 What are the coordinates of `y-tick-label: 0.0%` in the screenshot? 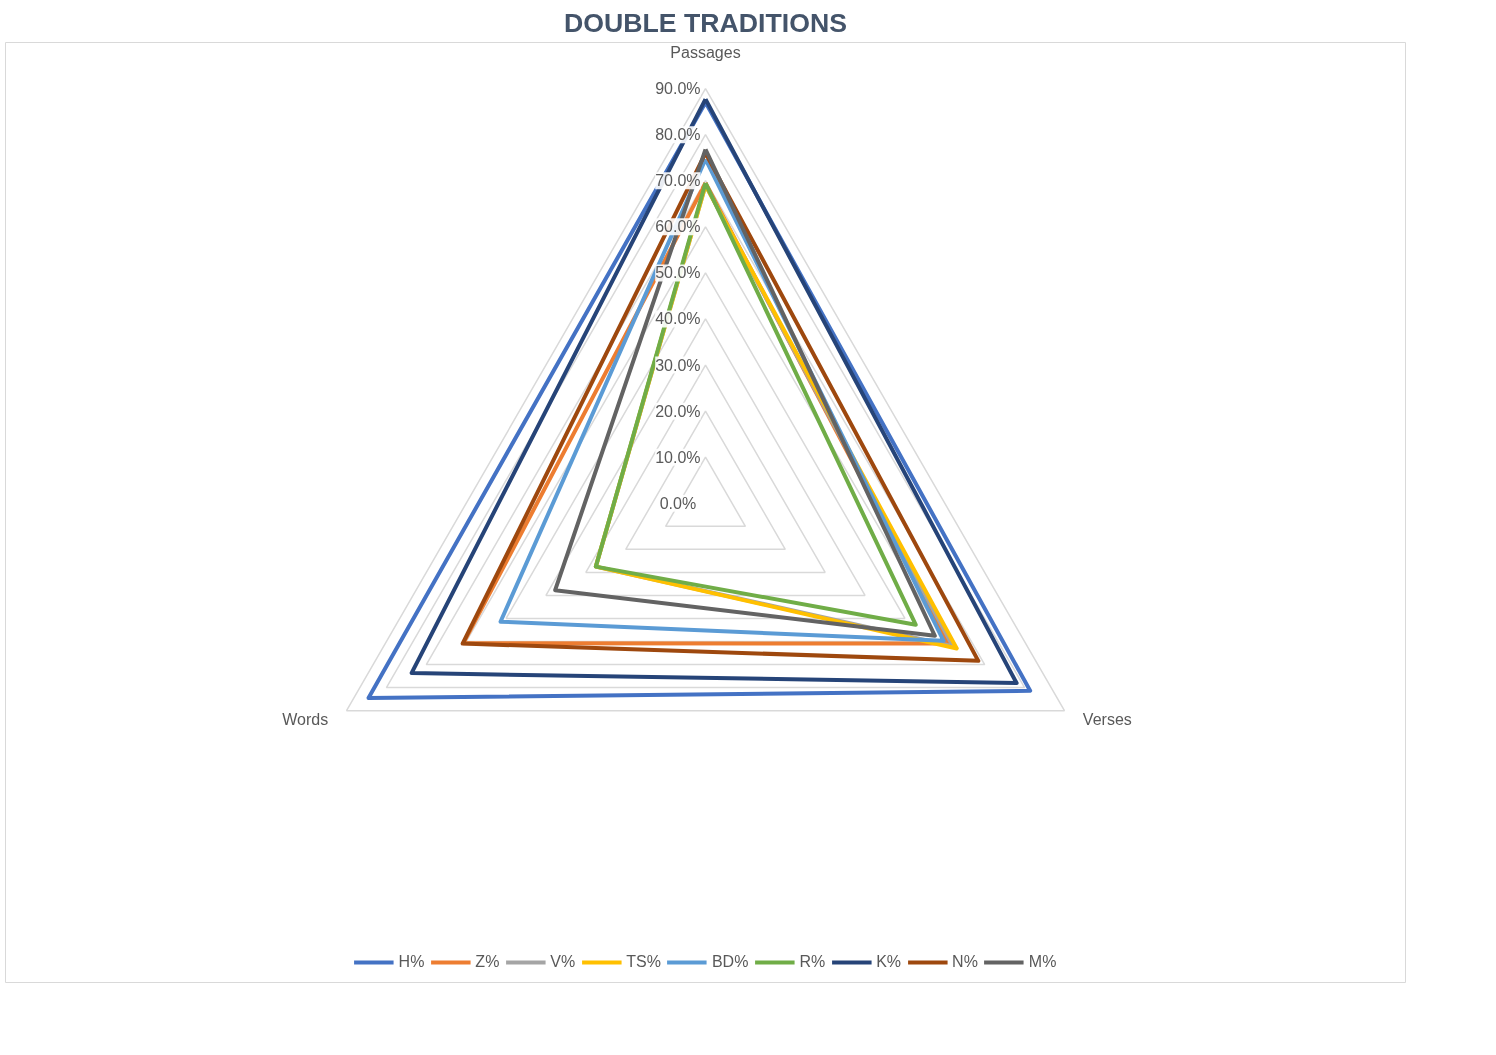 It's located at (678, 503).